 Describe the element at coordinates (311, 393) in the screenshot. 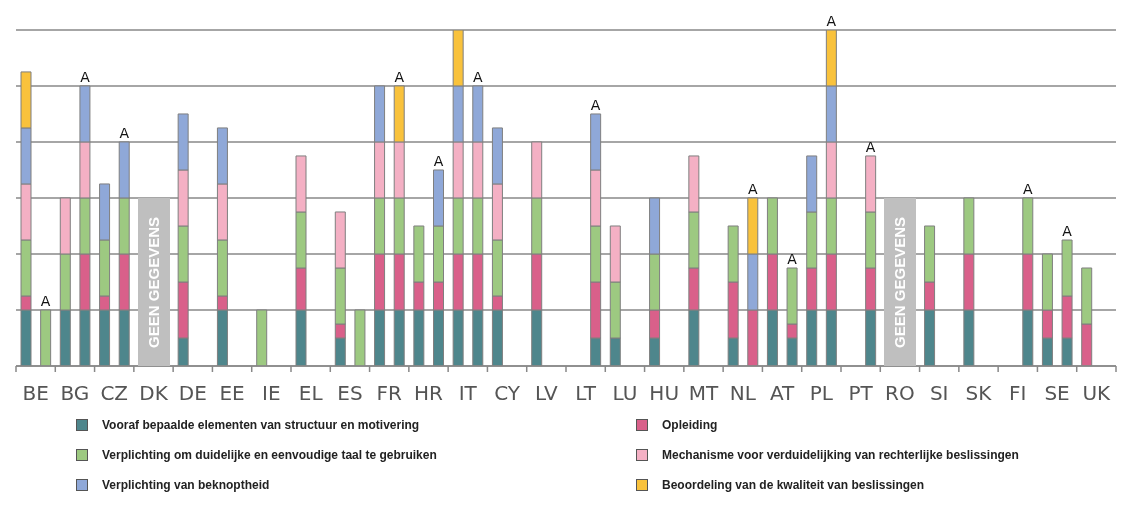

I see `x-tick-label: EL` at that location.